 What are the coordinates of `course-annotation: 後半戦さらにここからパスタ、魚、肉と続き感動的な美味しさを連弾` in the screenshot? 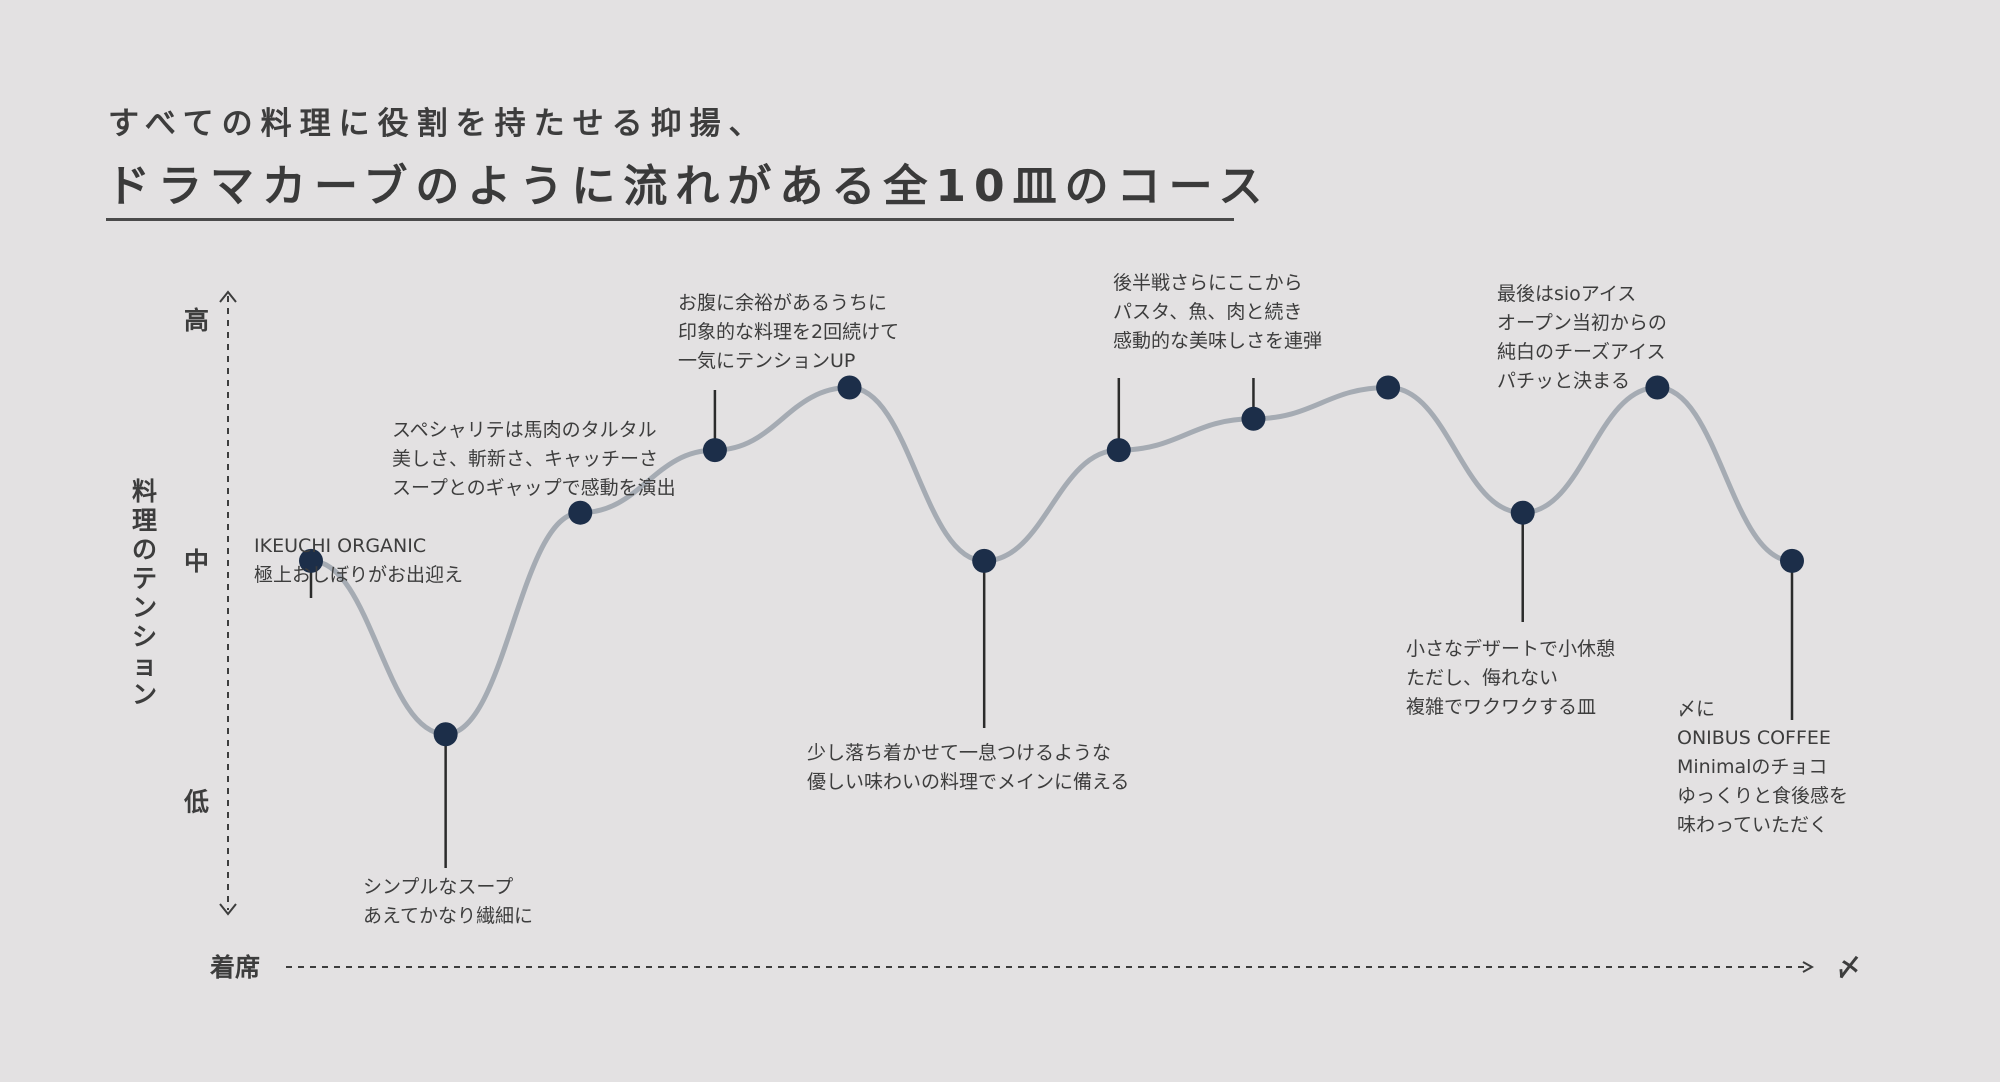 It's located at (1217, 312).